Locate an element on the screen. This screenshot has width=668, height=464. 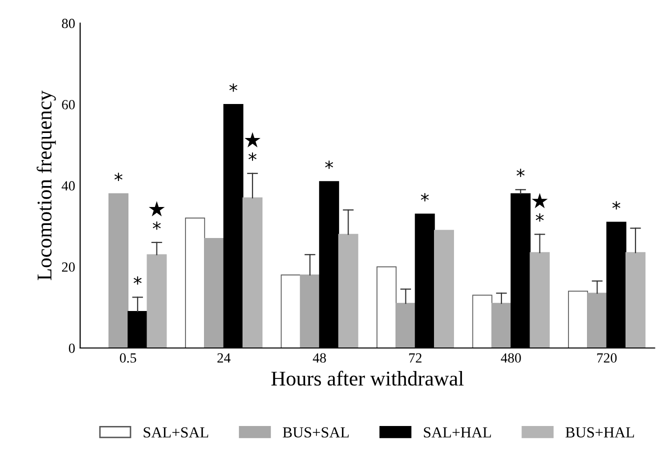
y-tick-label: 20 is located at coordinates (68, 267).